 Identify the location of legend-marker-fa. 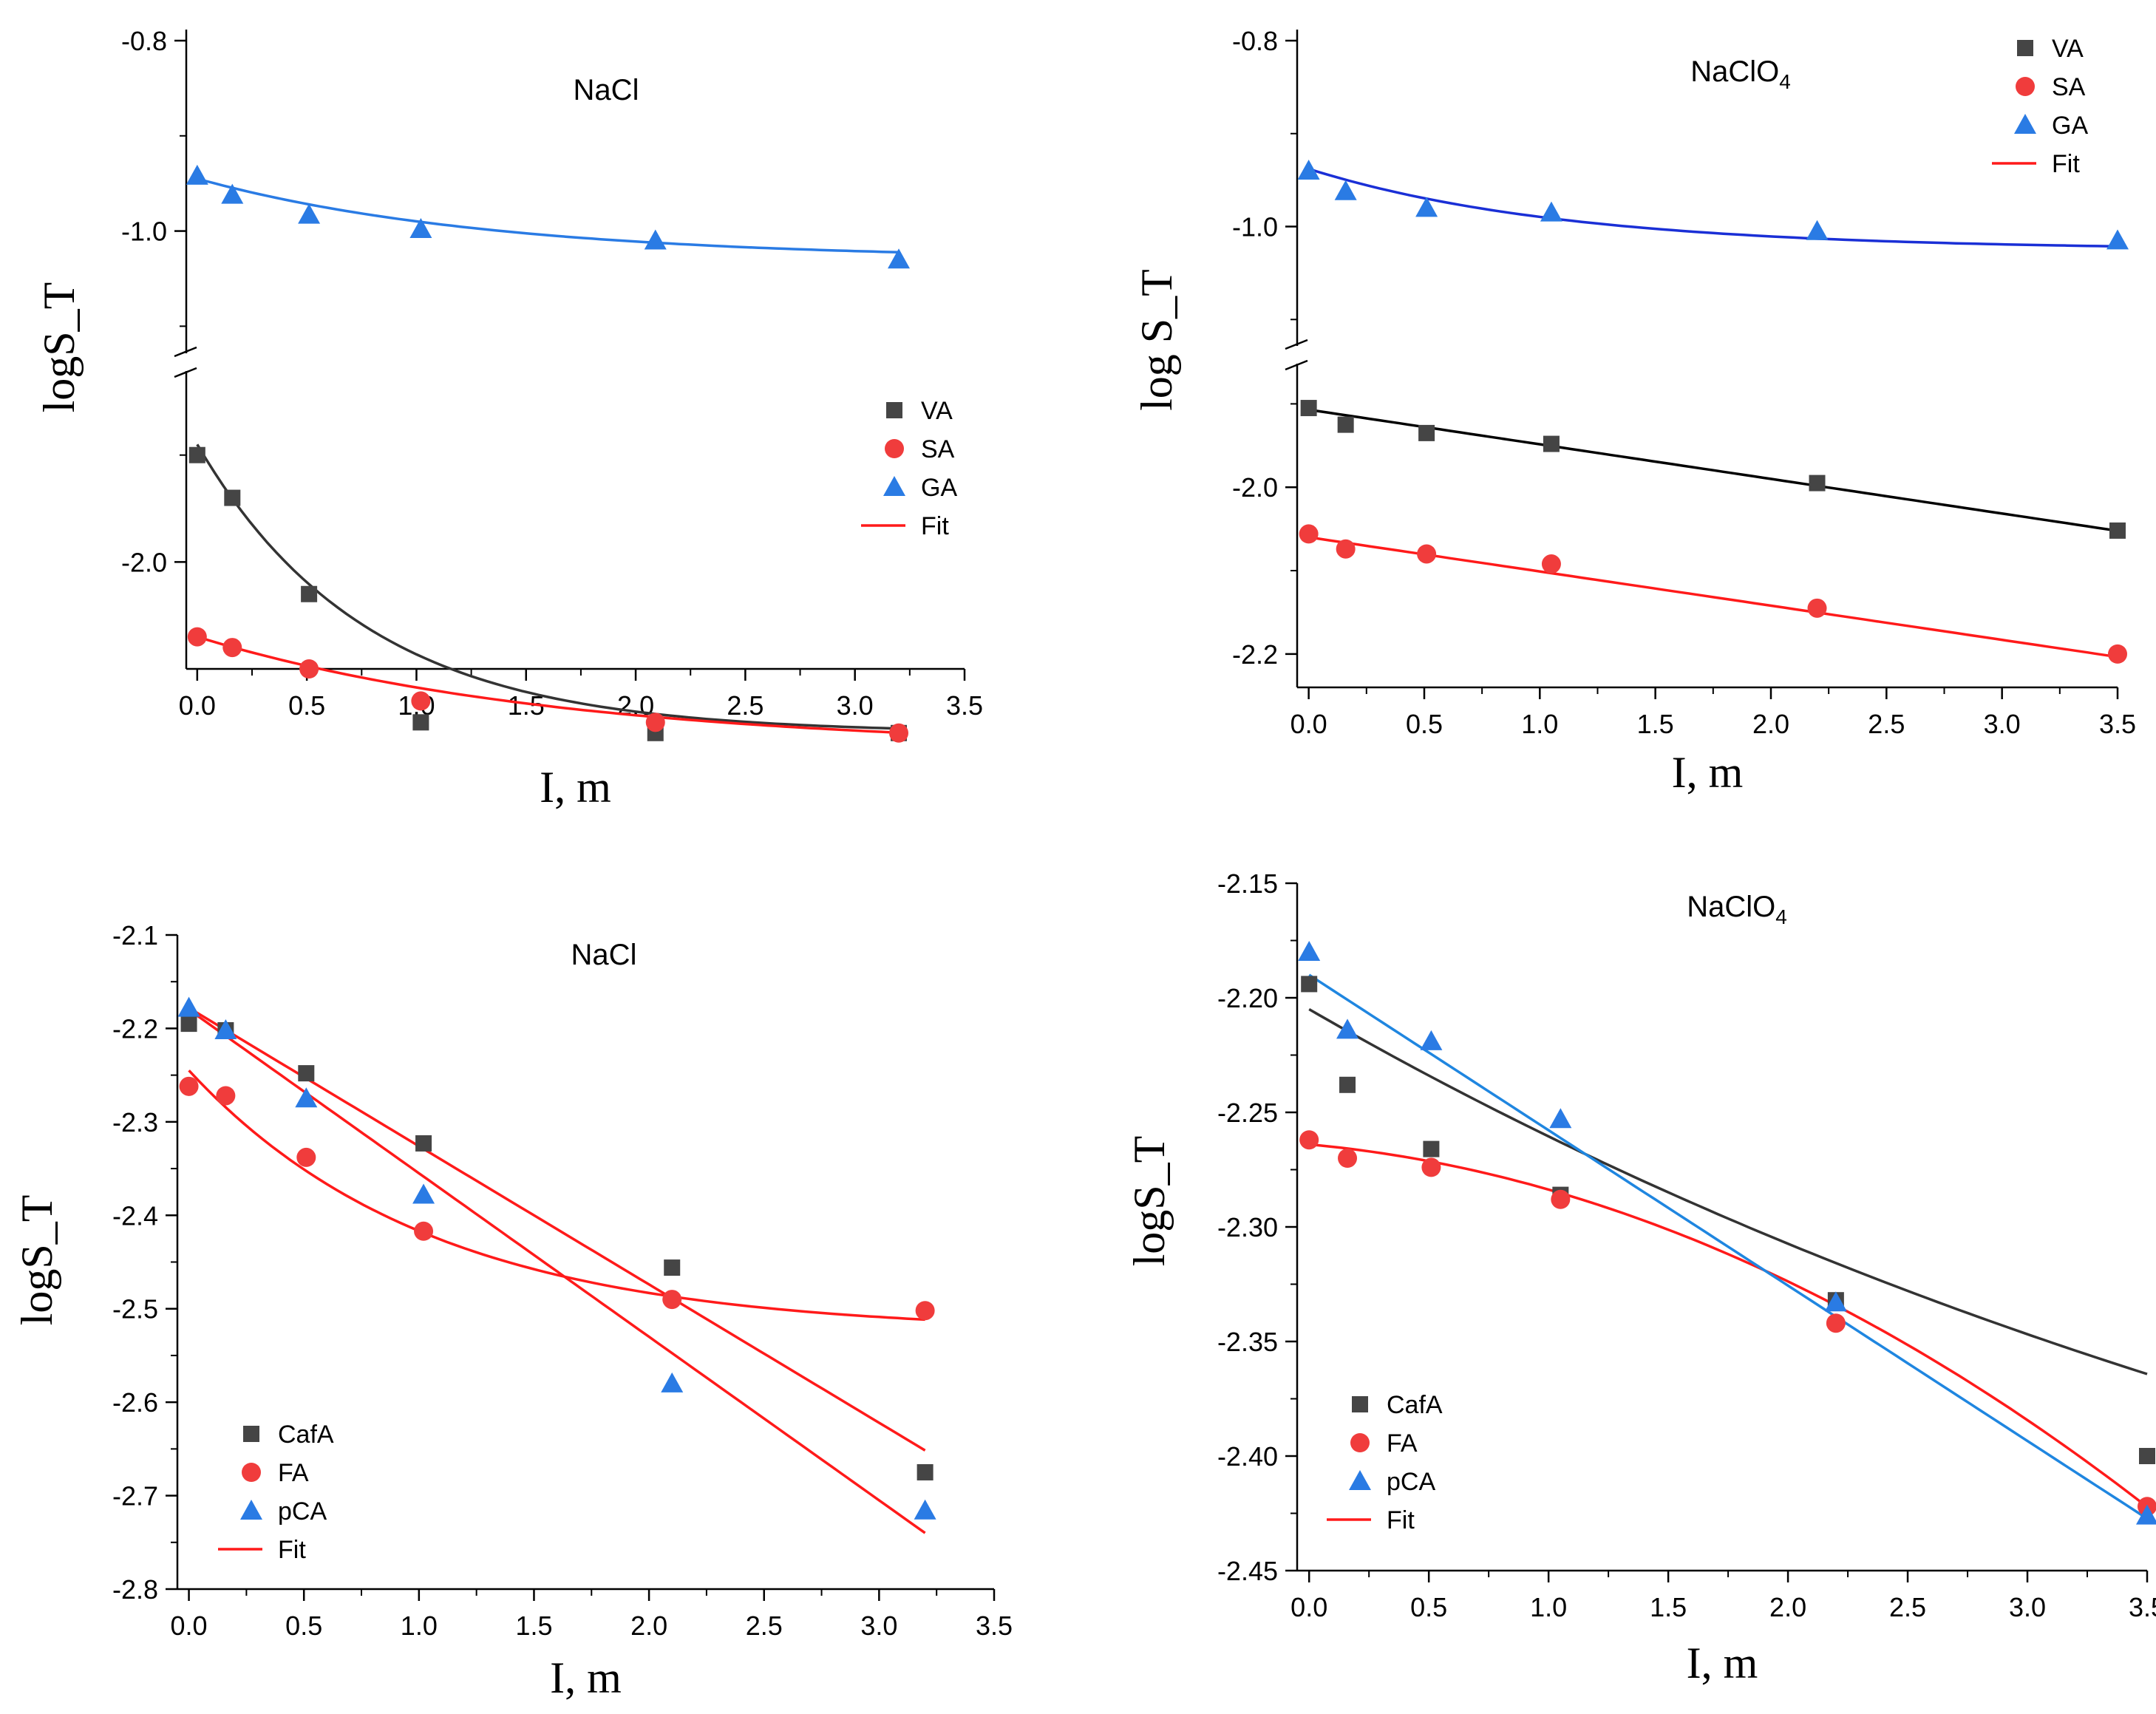
(251, 1473).